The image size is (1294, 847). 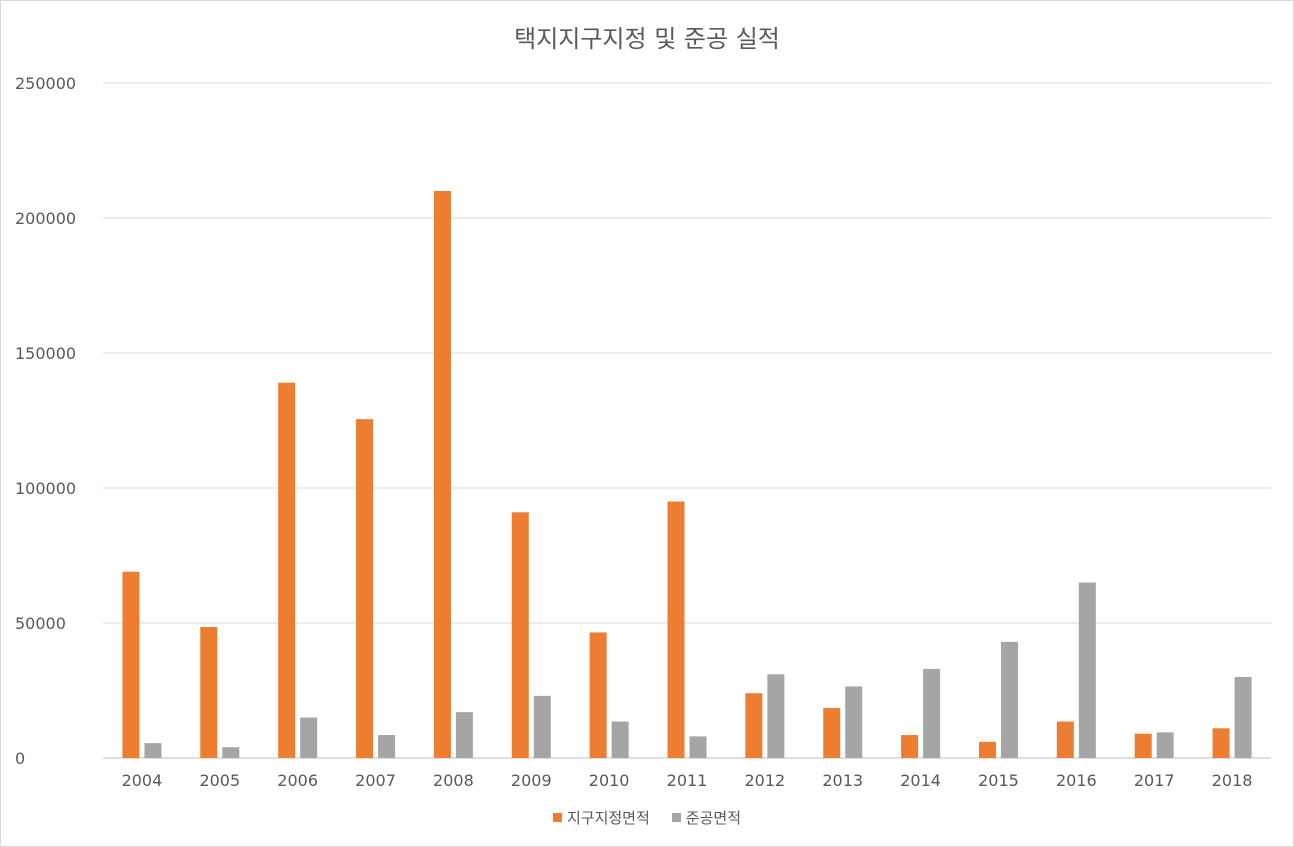 I want to click on x-tick-label: 2011, so click(x=687, y=780).